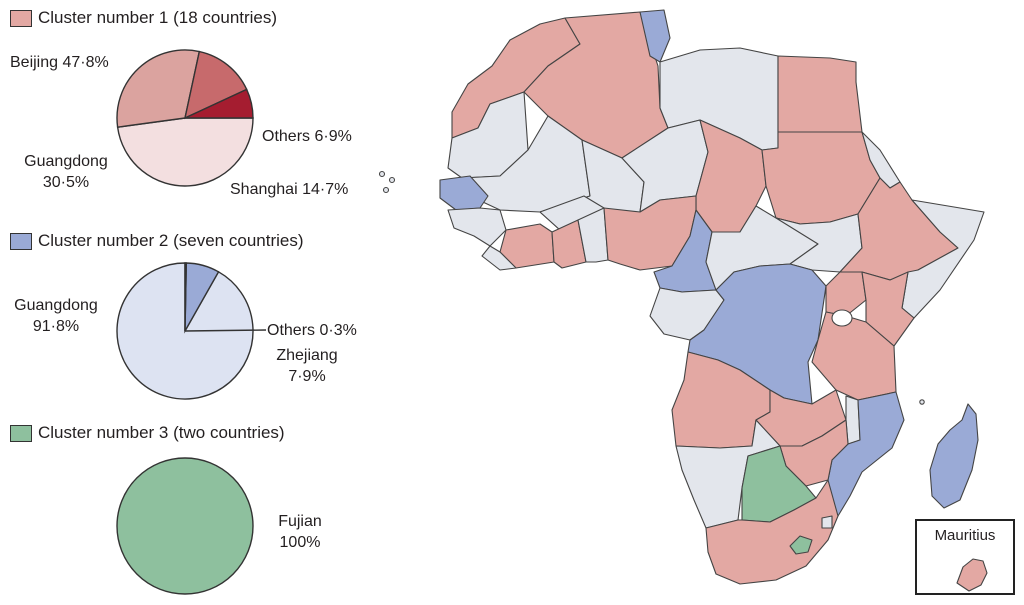  Describe the element at coordinates (499, 258) in the screenshot. I see `country-liberia` at that location.